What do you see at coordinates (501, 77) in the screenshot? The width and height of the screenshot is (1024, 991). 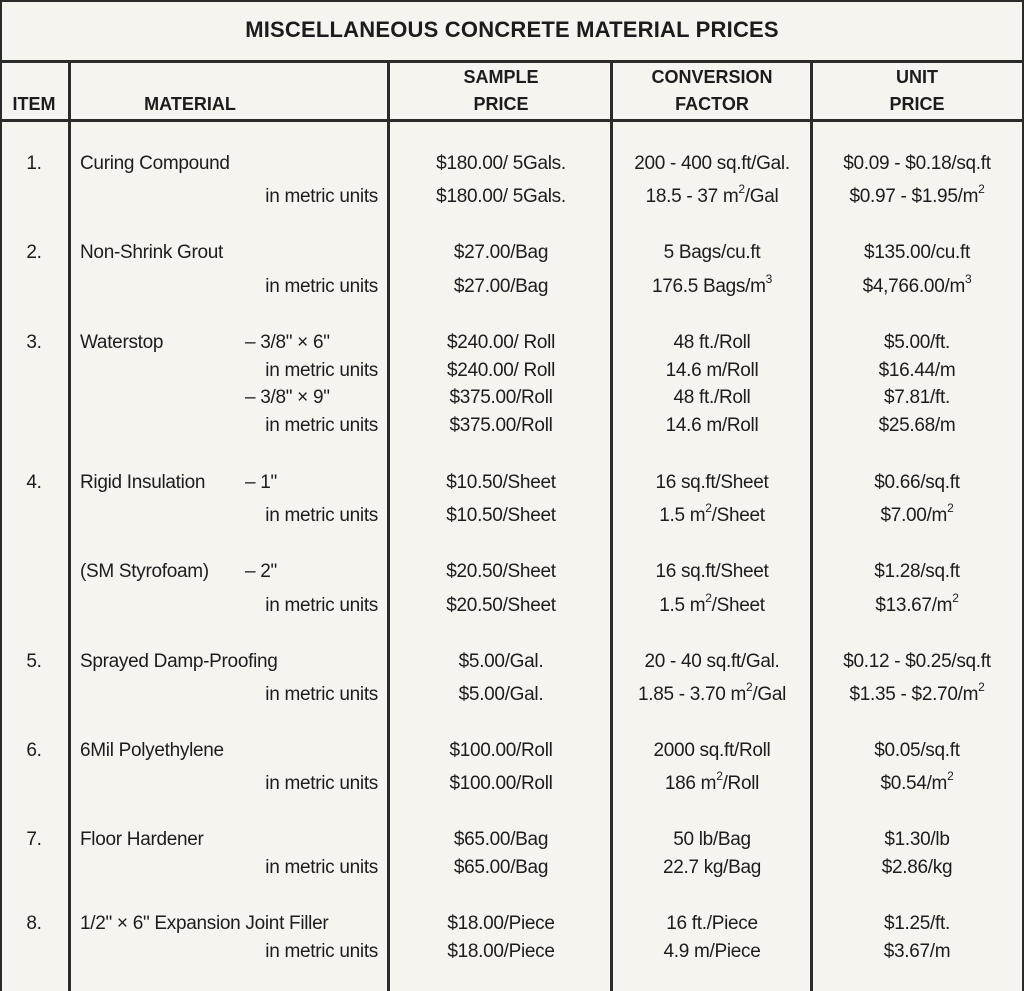 I see `header-sample-price-line1: SAMPLE` at bounding box center [501, 77].